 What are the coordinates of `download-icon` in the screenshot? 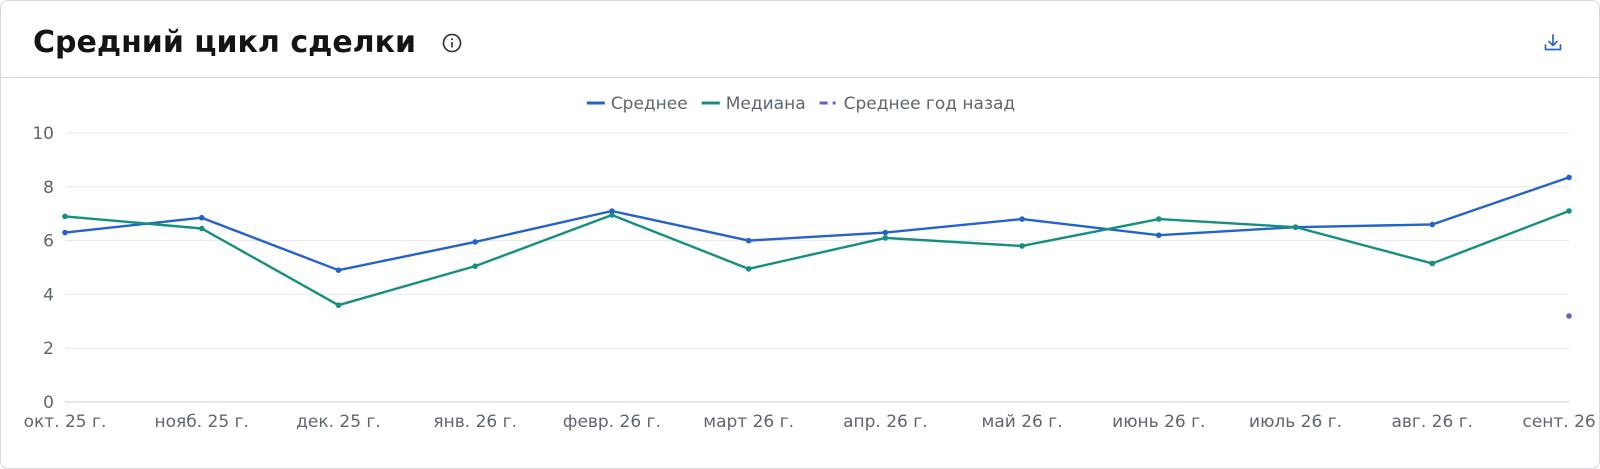 It's located at (1553, 42).